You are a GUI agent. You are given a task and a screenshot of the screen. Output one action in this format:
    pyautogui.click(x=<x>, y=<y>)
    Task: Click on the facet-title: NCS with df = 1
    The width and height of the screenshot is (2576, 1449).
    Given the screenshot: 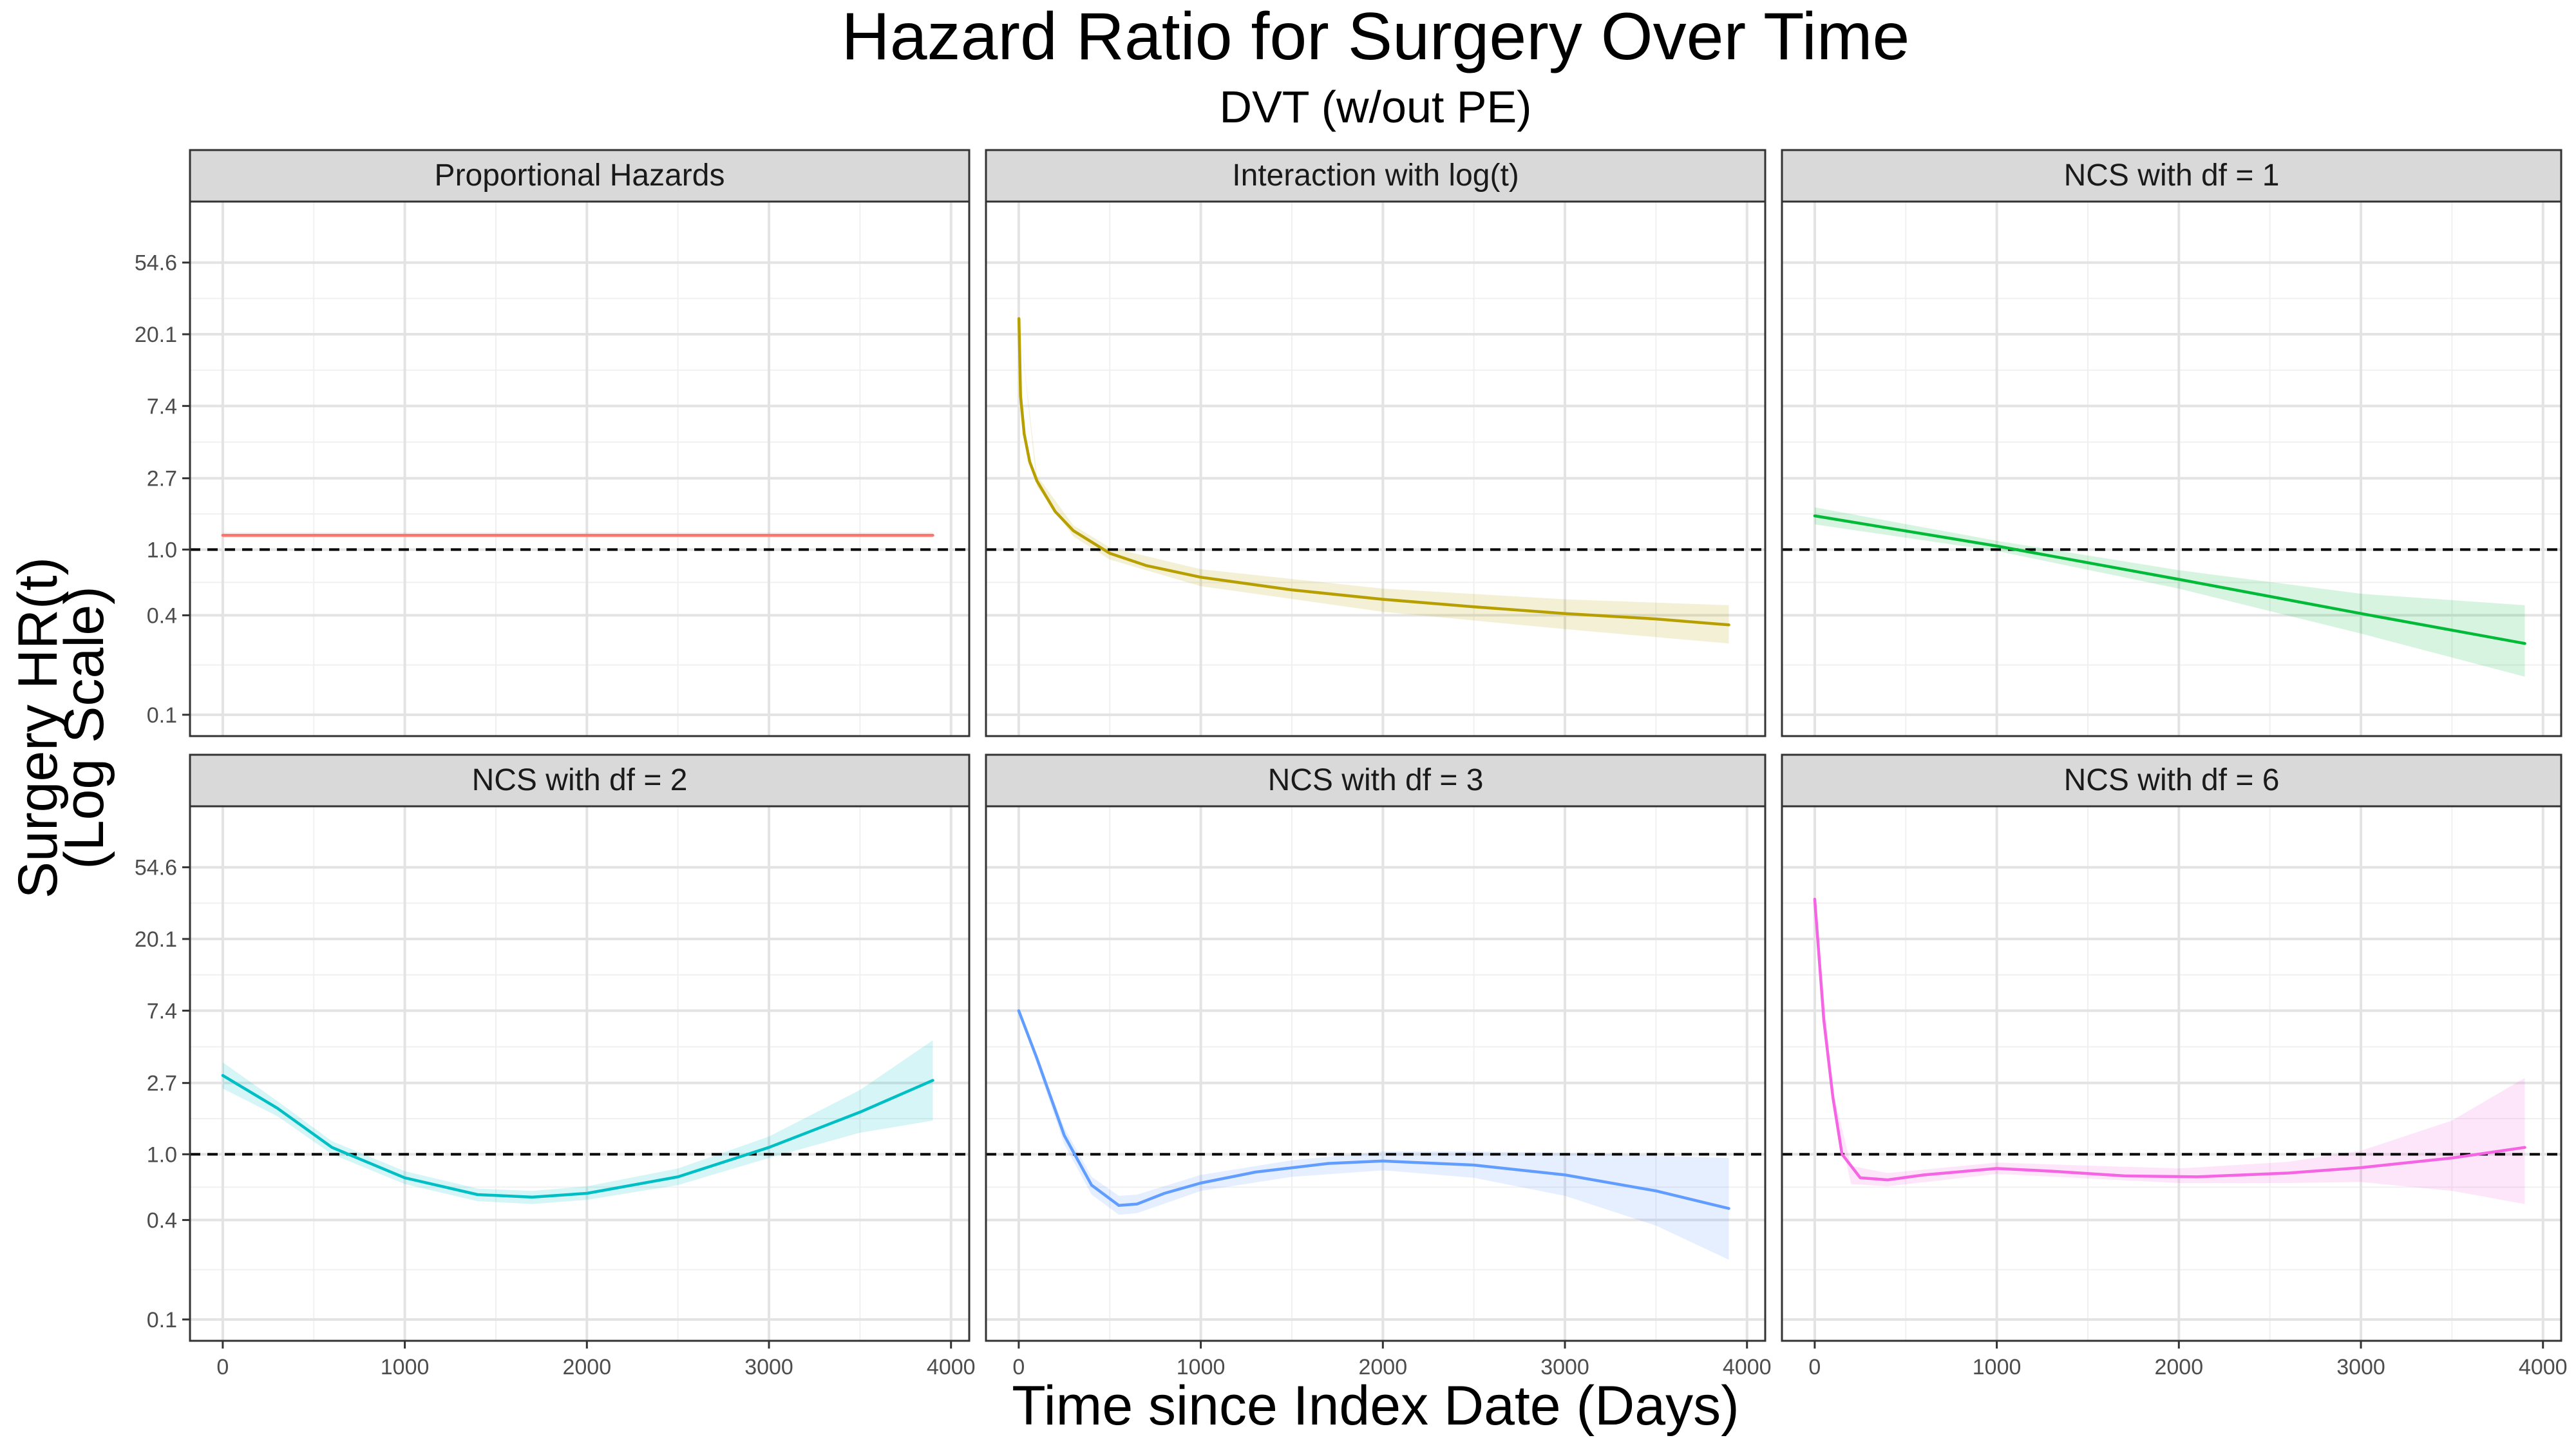 What is the action you would take?
    pyautogui.click(x=2172, y=175)
    